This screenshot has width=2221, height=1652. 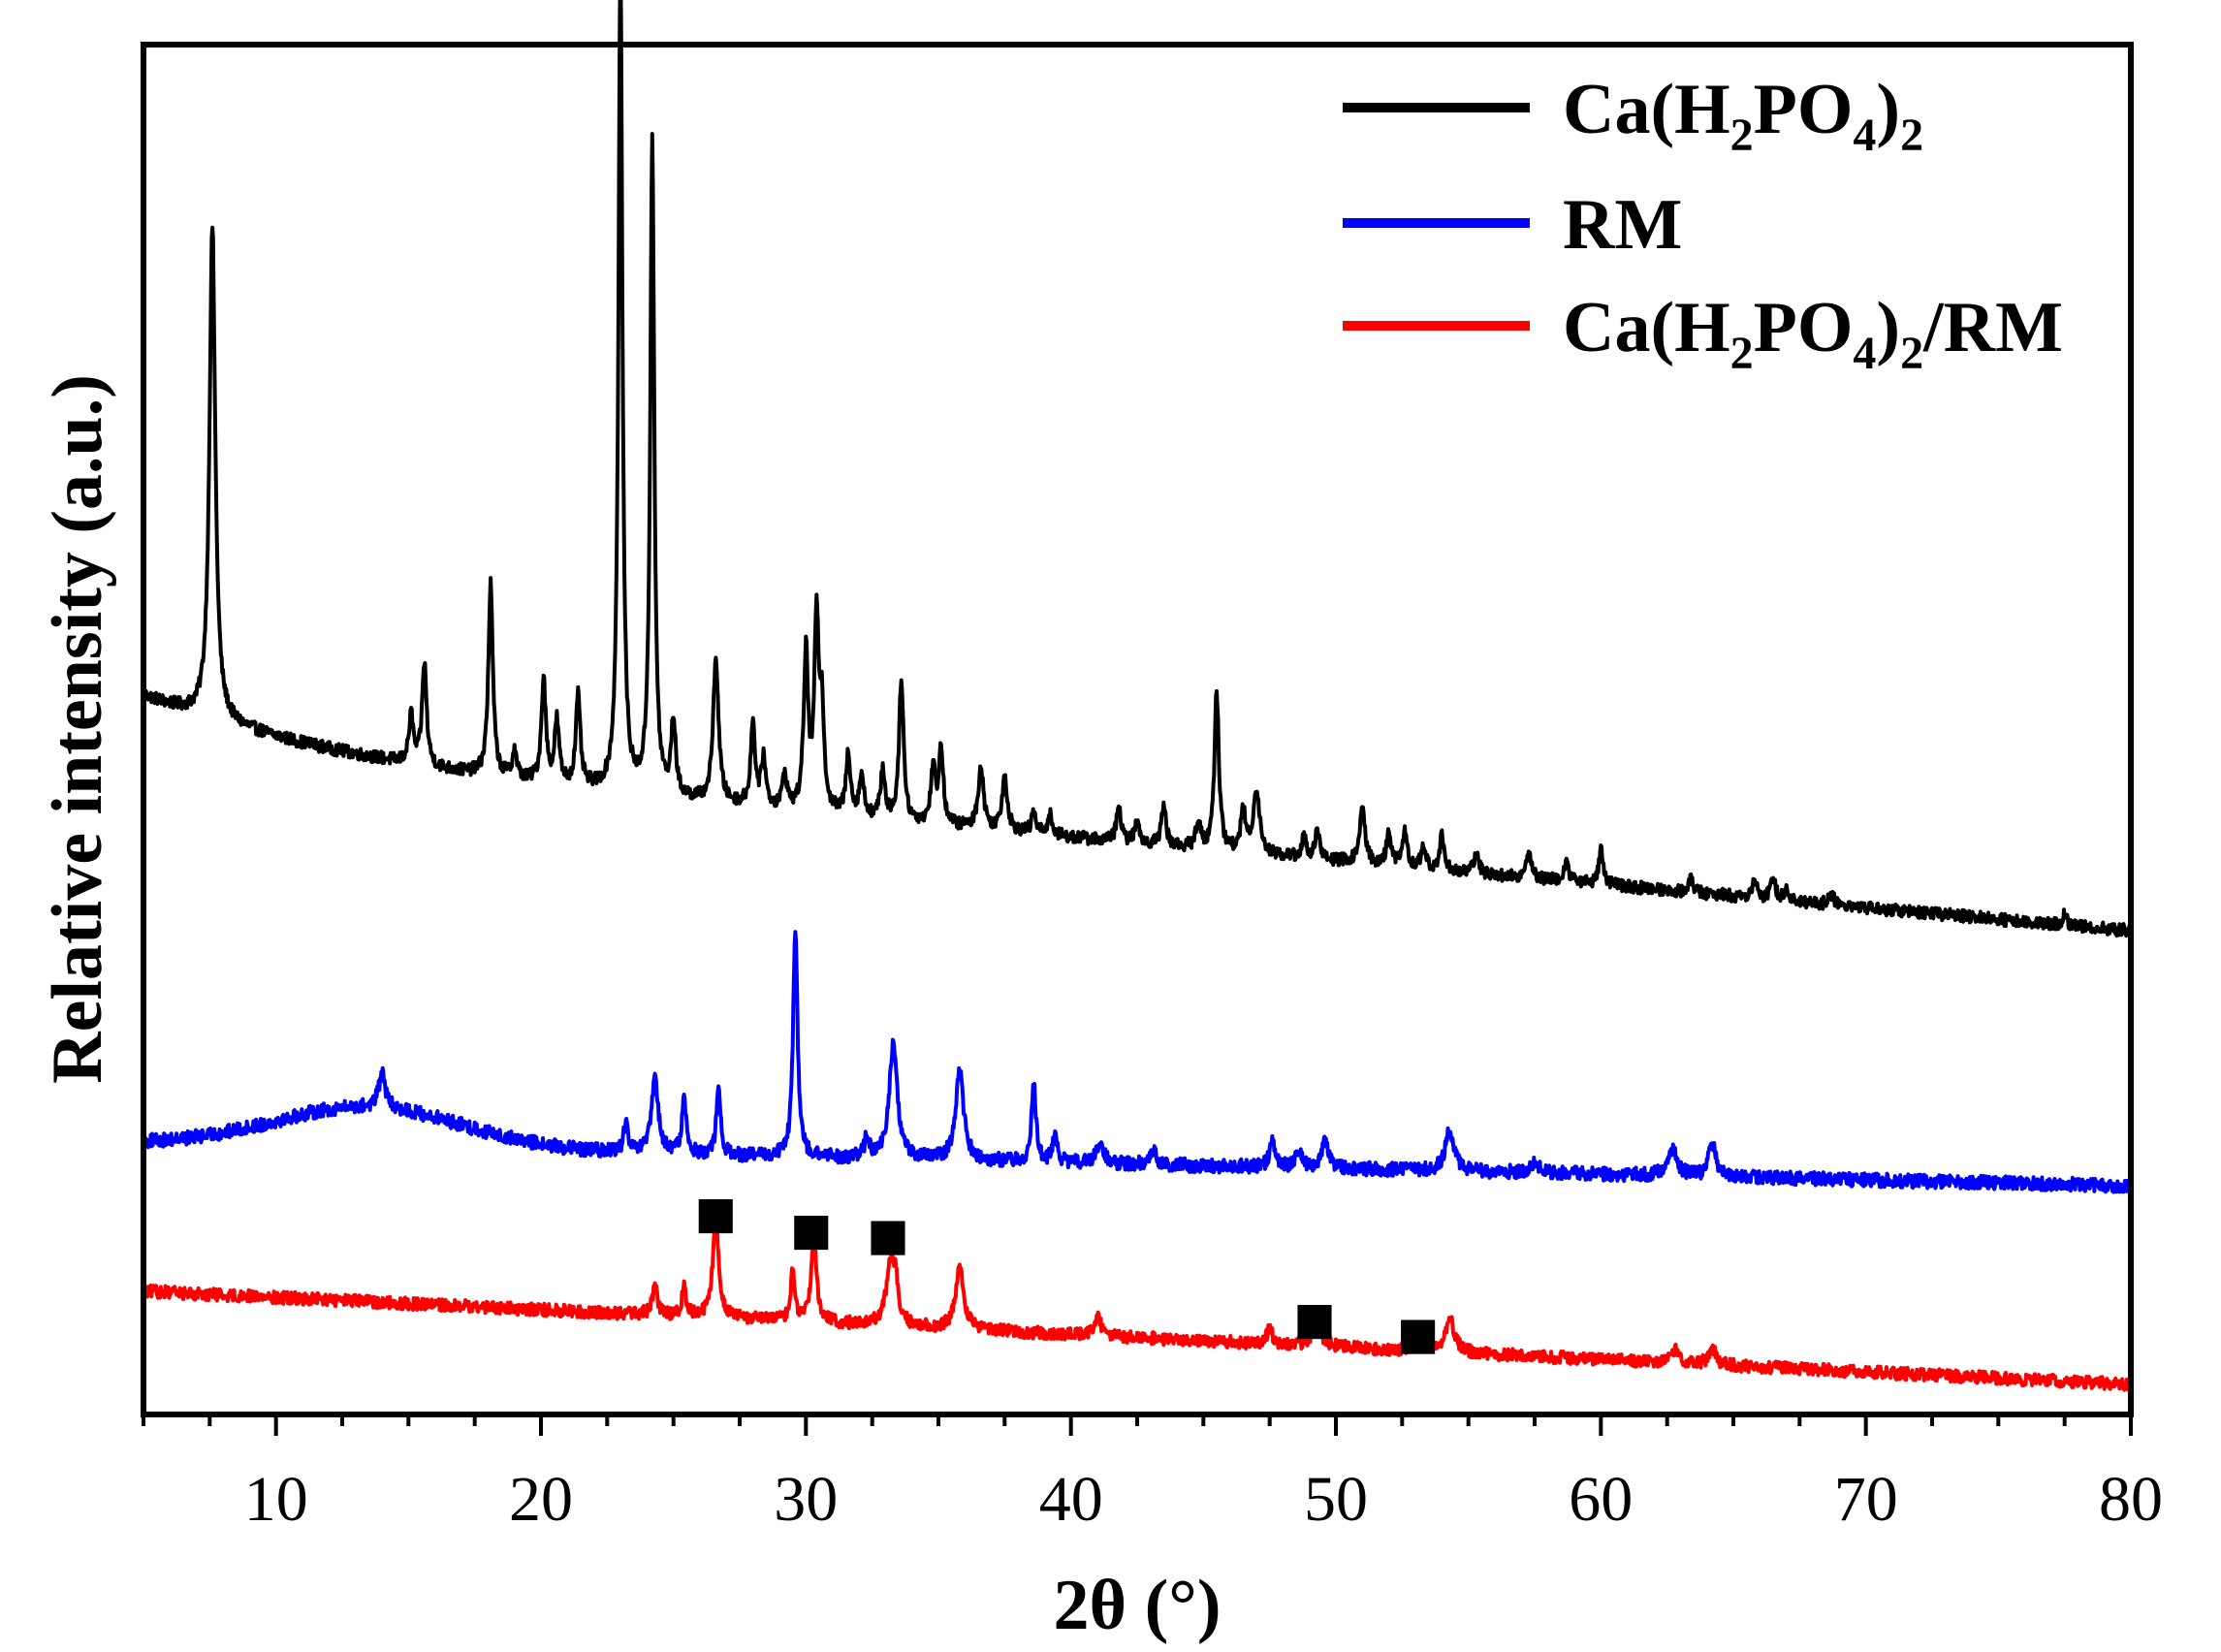 I want to click on series-line-rm, so click(x=1137, y=1062).